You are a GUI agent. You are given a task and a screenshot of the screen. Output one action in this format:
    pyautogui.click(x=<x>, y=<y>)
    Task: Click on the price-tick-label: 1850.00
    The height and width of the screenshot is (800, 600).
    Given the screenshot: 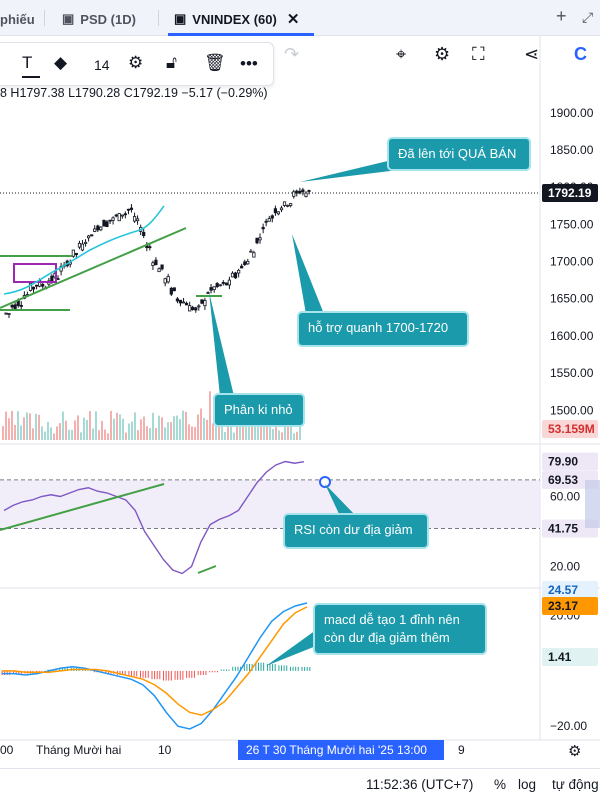 What is the action you would take?
    pyautogui.click(x=572, y=150)
    